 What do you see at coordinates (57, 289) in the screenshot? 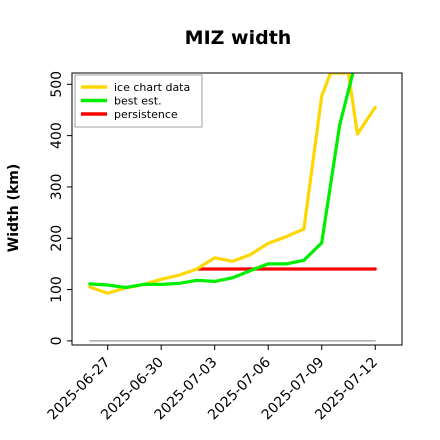
I see `y-tick-label: 100` at bounding box center [57, 289].